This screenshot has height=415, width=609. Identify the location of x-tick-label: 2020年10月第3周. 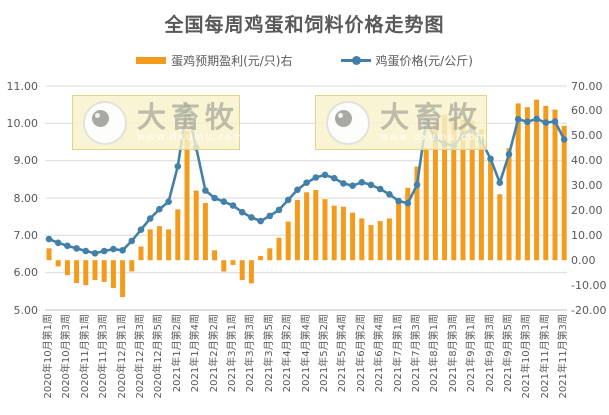
(66, 356).